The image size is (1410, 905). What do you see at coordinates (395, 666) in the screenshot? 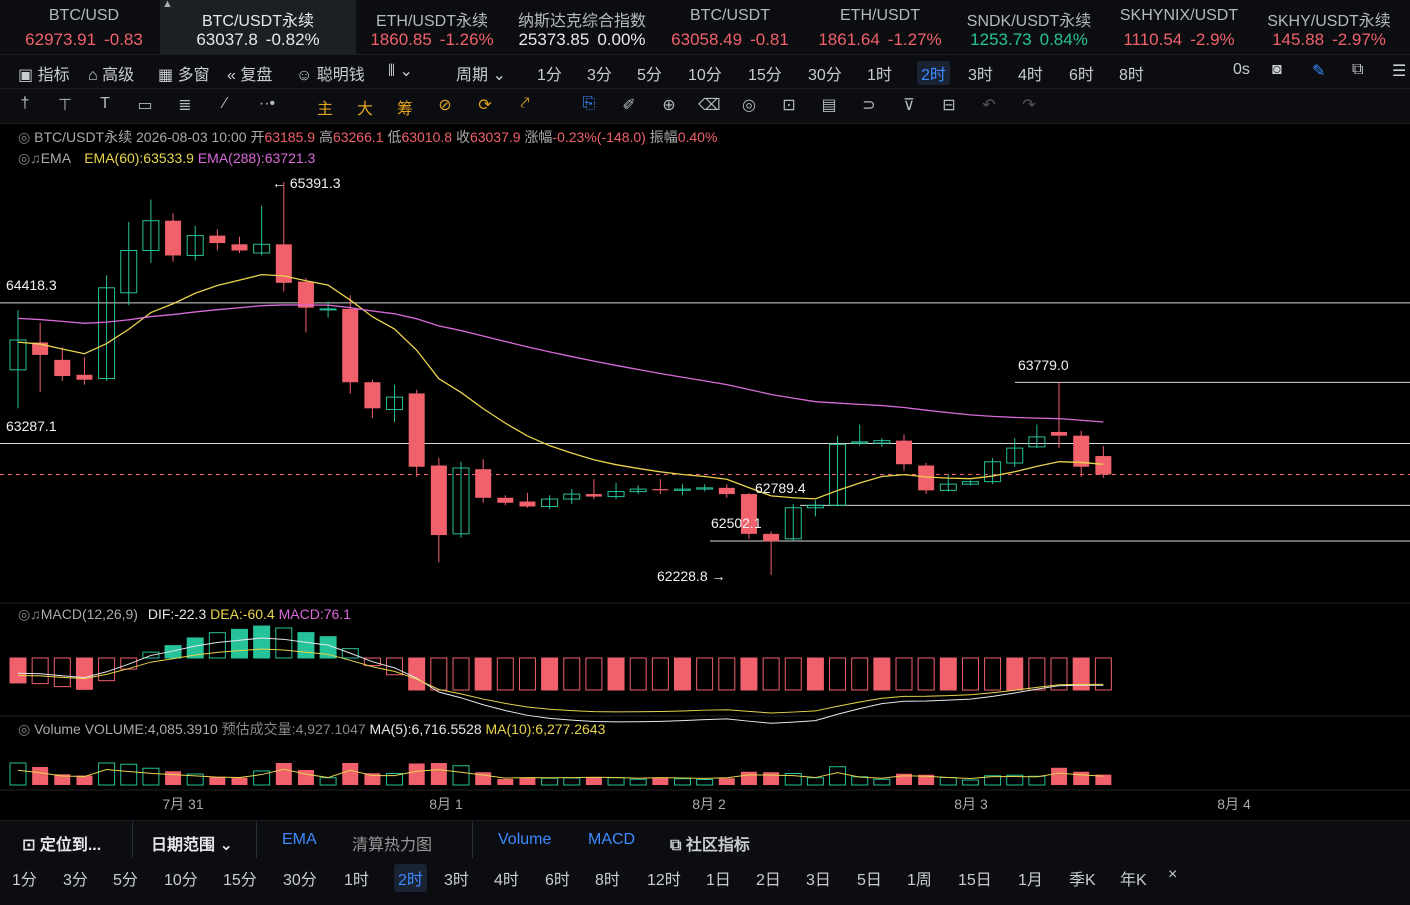
I see `macd-bar` at bounding box center [395, 666].